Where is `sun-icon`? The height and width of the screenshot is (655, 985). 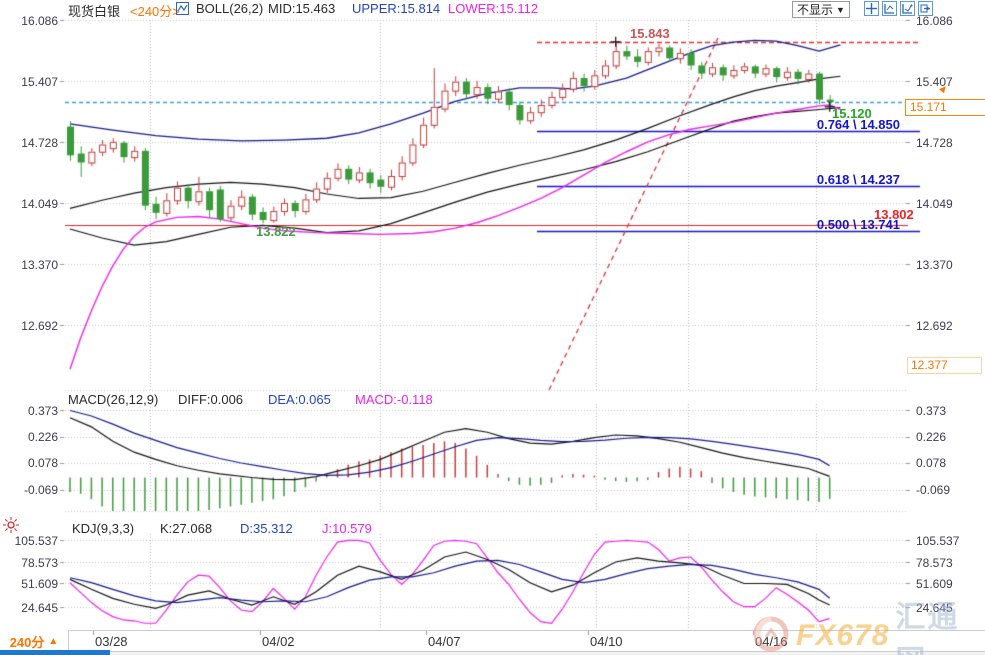 sun-icon is located at coordinates (11, 527).